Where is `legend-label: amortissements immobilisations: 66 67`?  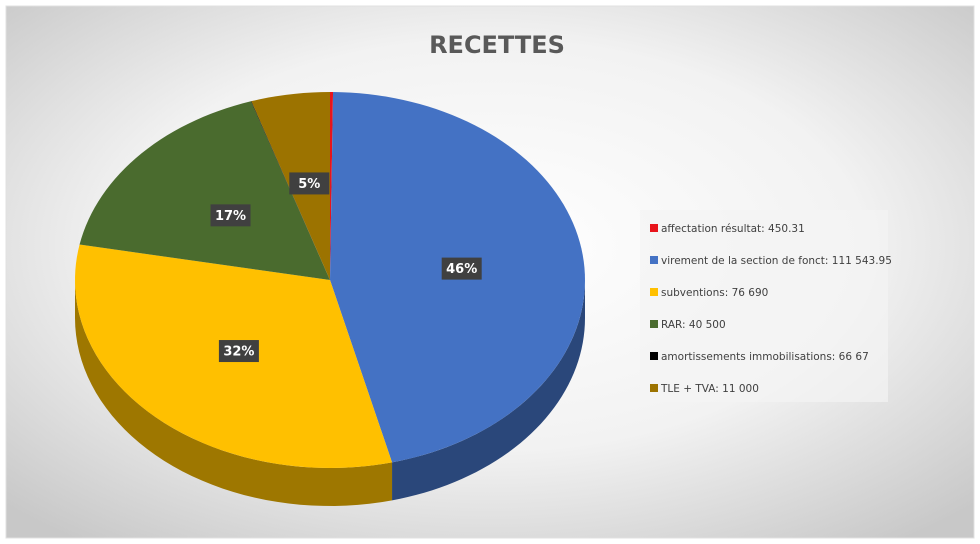
legend-label: amortissements immobilisations: 66 67 is located at coordinates (765, 357).